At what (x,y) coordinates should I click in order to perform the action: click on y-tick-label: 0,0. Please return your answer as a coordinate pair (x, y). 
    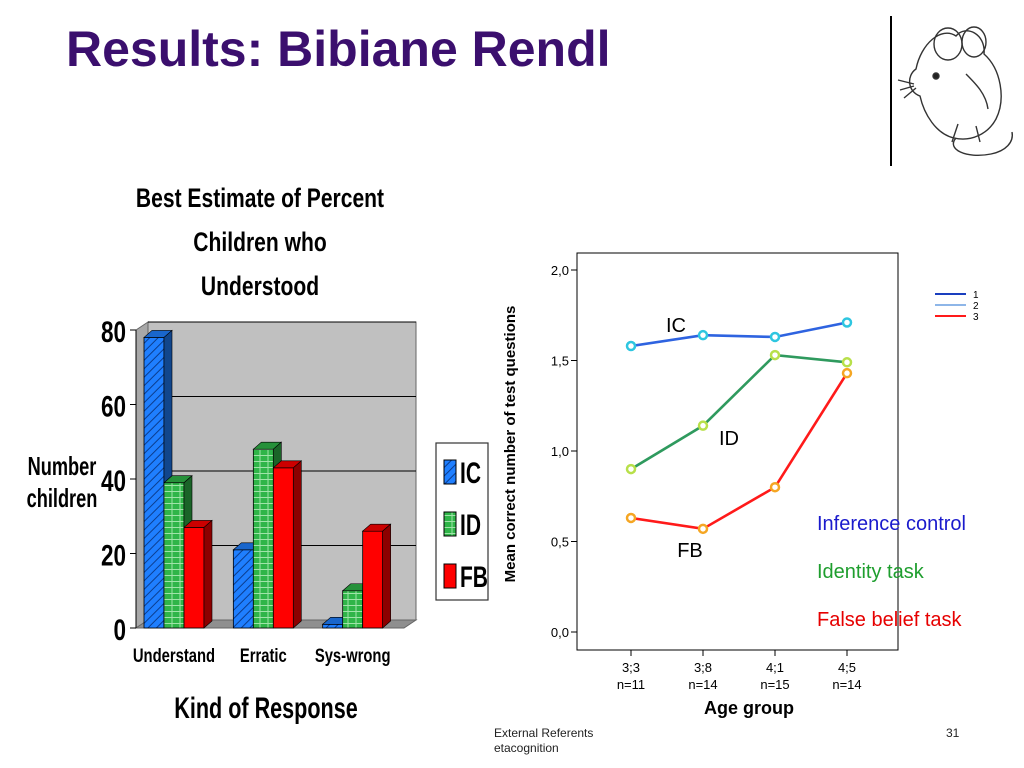
    Looking at the image, I should click on (560, 632).